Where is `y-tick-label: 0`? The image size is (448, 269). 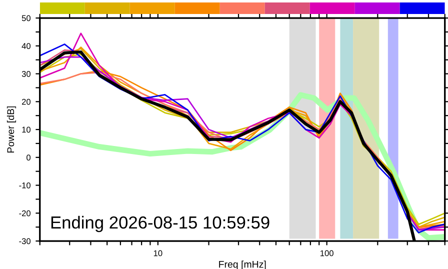 y-tick-label: 0 is located at coordinates (28, 157).